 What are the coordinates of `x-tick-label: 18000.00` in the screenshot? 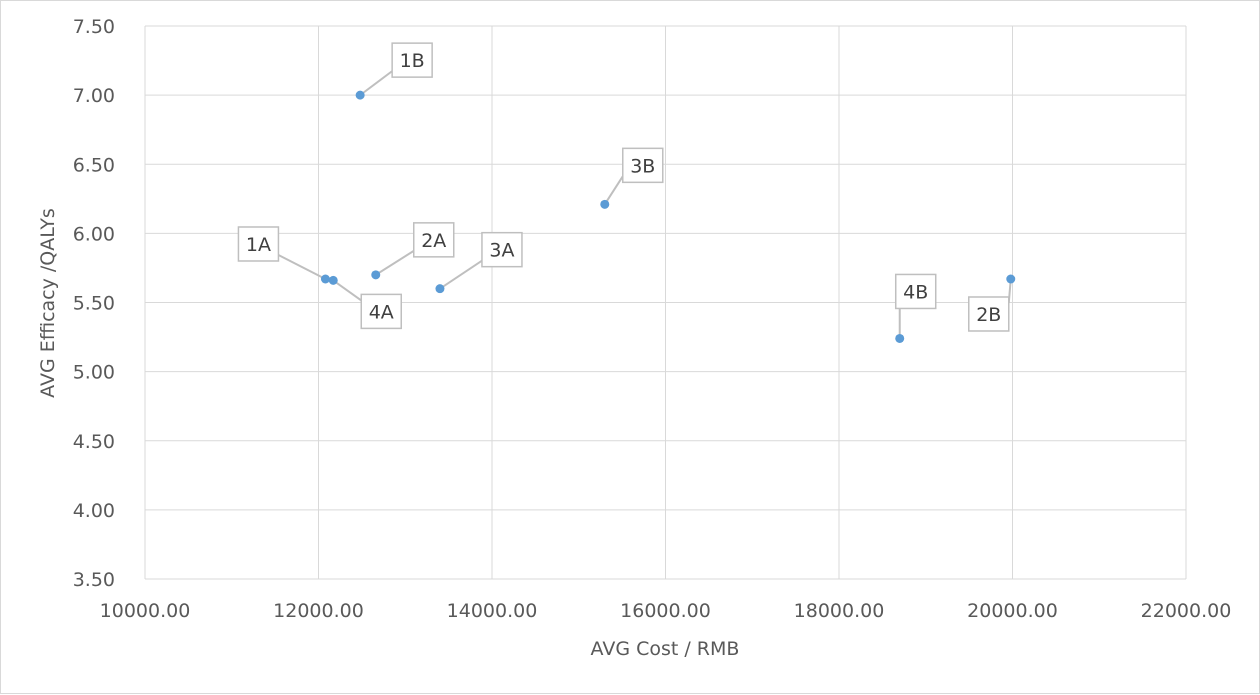 It's located at (839, 611).